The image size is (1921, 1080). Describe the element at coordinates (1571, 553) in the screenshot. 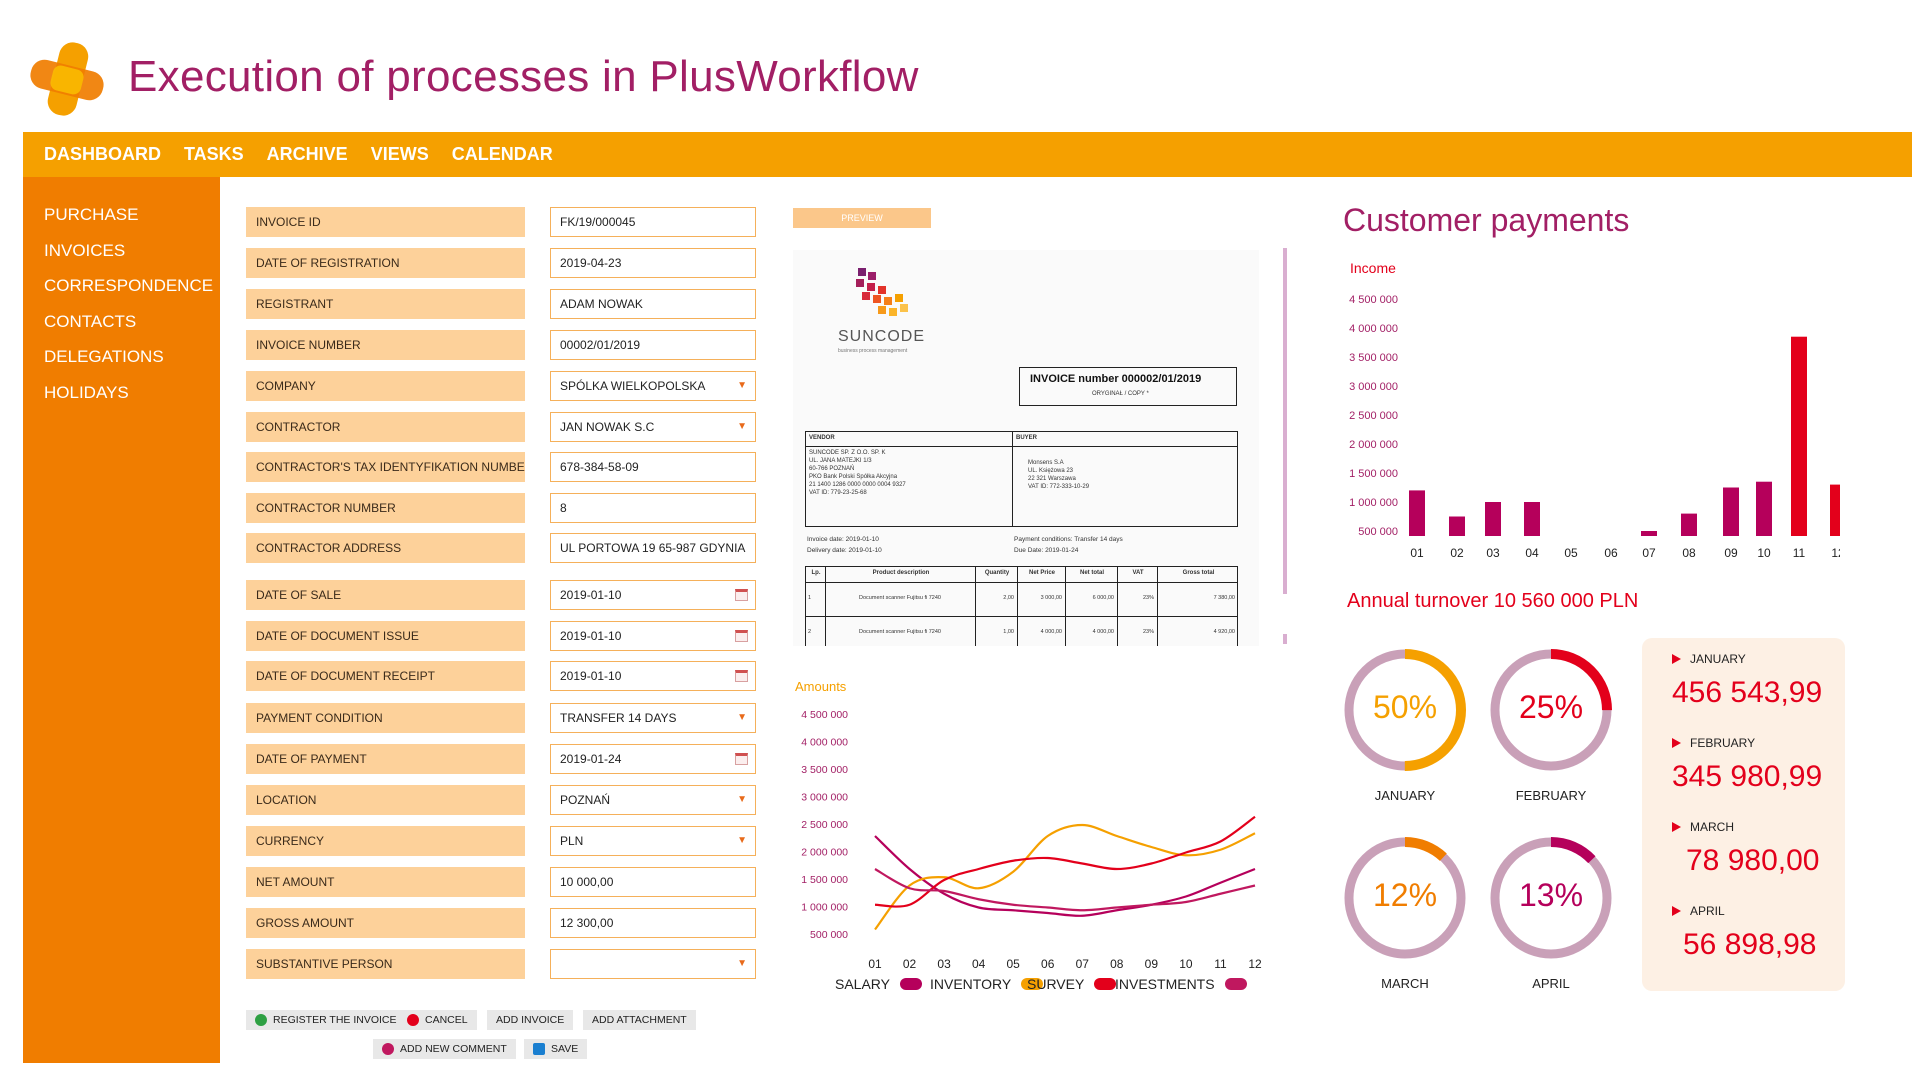

I see `x-tick-label: 05` at that location.